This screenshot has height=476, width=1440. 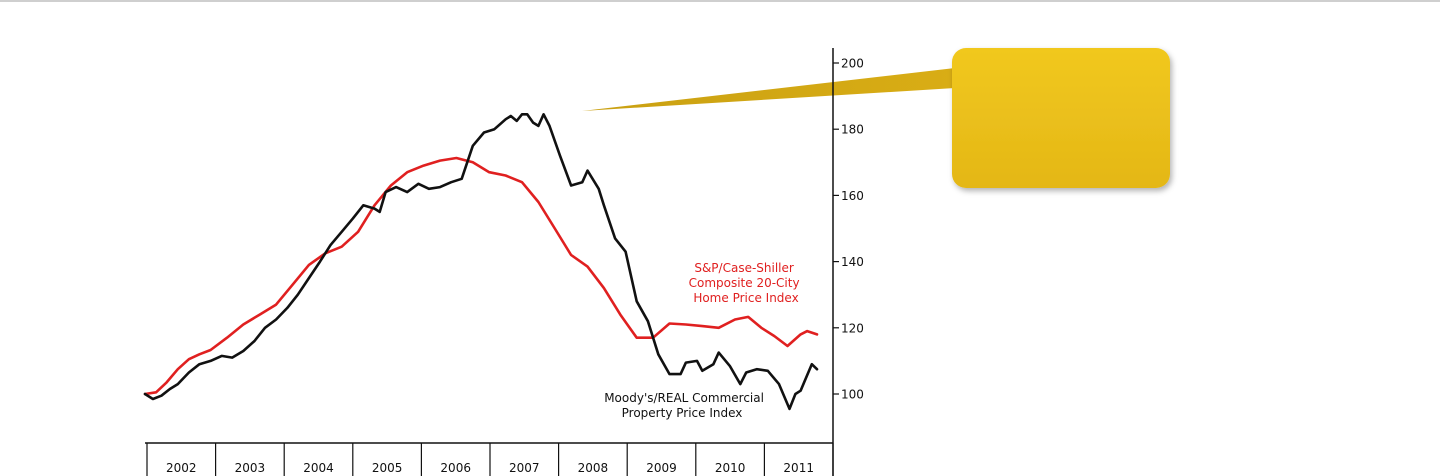 What do you see at coordinates (720, 1) in the screenshot?
I see `top-border` at bounding box center [720, 1].